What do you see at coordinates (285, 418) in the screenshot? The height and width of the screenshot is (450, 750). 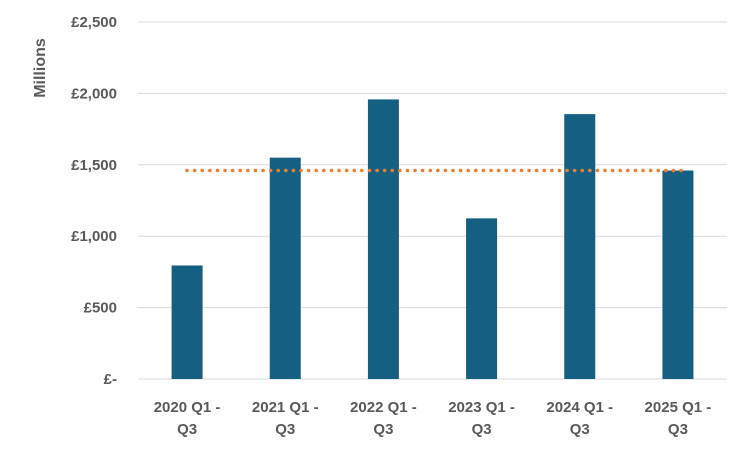 I see `x-tick-label: 2021 Q1 - Q3` at bounding box center [285, 418].